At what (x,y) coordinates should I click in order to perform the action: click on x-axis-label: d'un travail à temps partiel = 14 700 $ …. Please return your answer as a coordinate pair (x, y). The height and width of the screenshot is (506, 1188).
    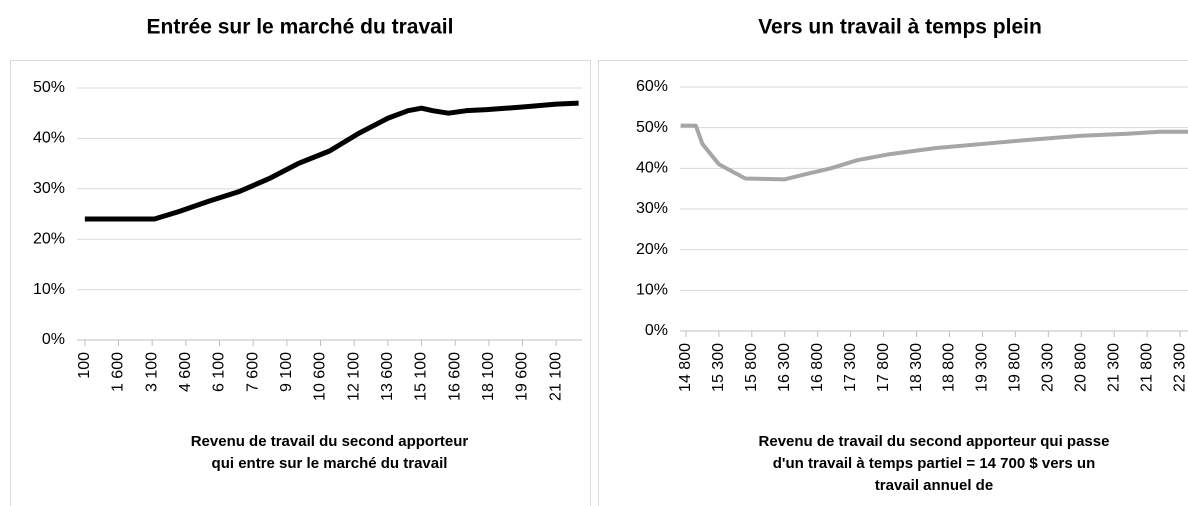
    Looking at the image, I should click on (934, 463).